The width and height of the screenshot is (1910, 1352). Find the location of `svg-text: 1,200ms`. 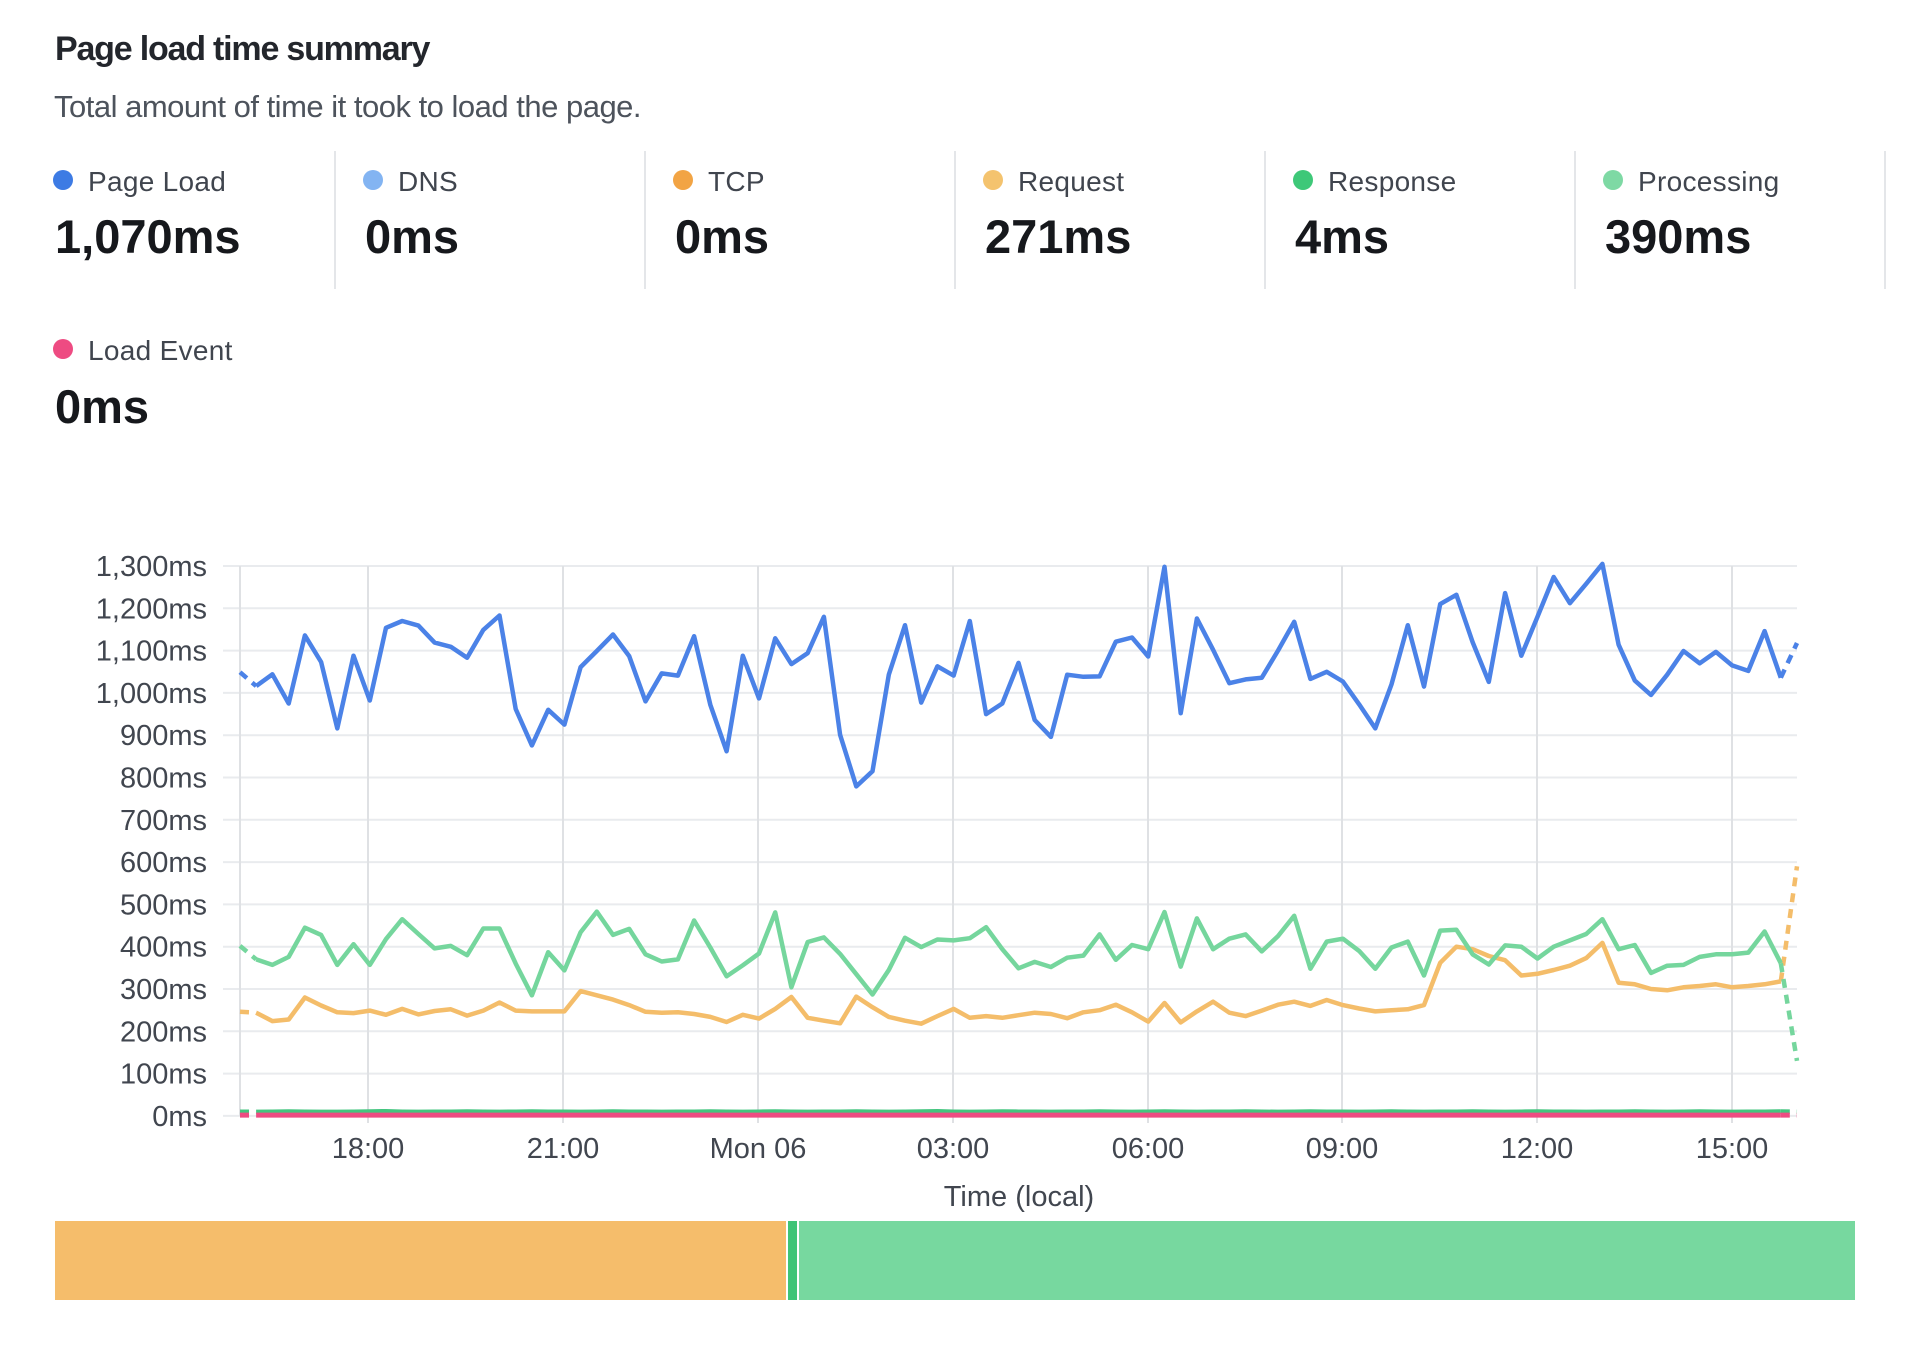

svg-text: 1,200ms is located at coordinates (151, 609).